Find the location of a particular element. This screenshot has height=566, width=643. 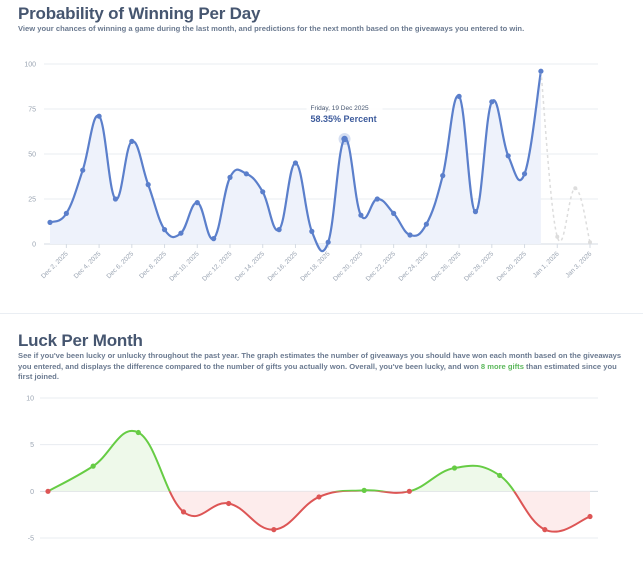

luck-y-tick-label: 10 is located at coordinates (30, 399).